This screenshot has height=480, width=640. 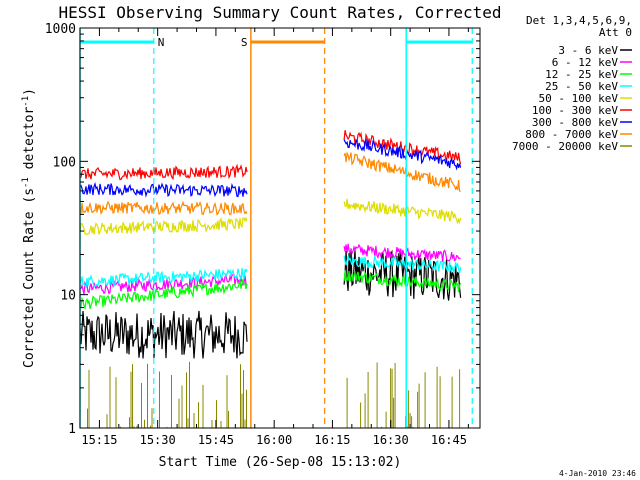 What do you see at coordinates (26, 101) in the screenshot?
I see `y-axis-label-exponent-2: -1` at bounding box center [26, 101].